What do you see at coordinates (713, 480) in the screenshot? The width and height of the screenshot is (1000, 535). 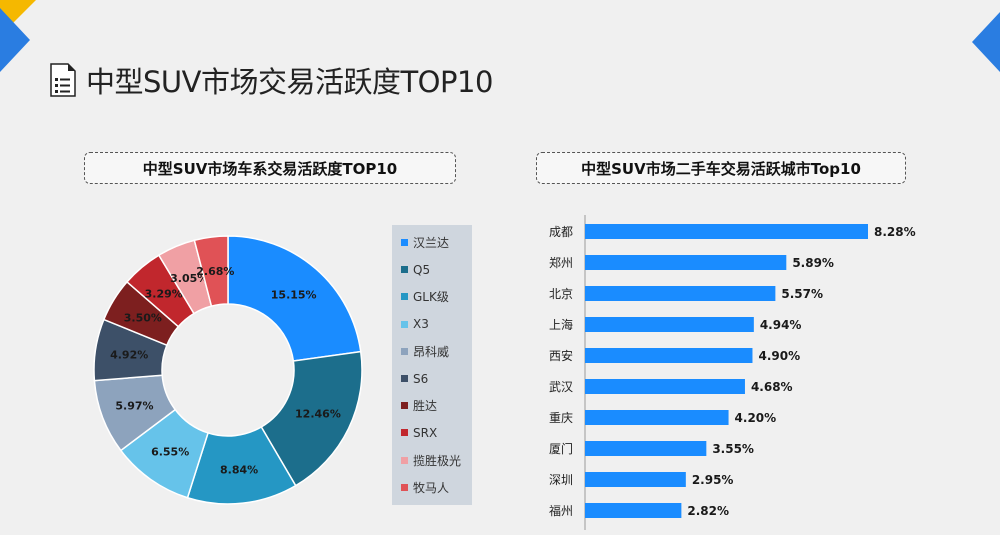 I see `bar-value-label: 2.95%` at bounding box center [713, 480].